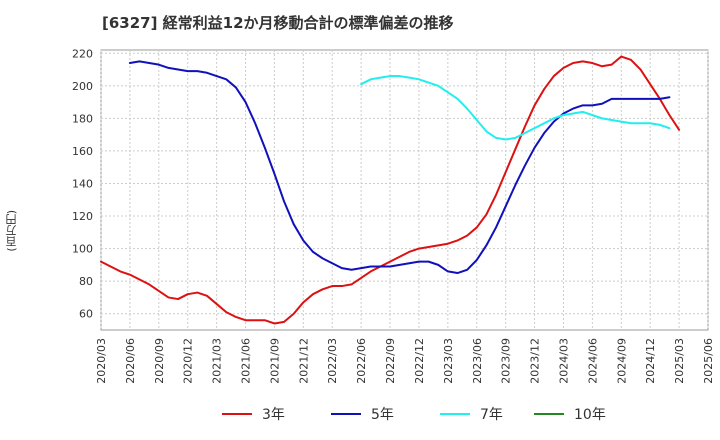 This screenshot has height=440, width=720. I want to click on x-tick-label: 2024/12, so click(650, 361).